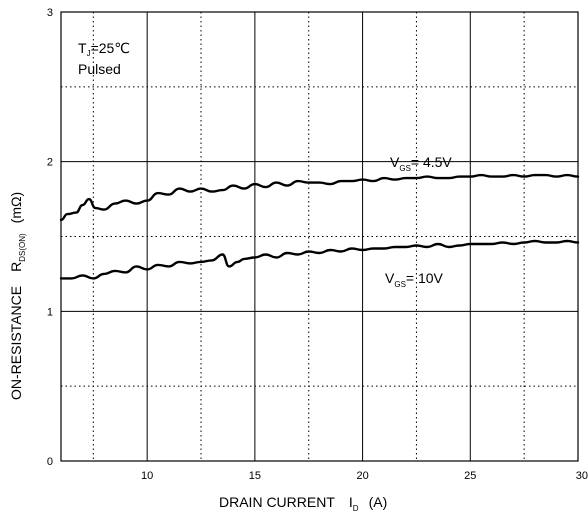 The image size is (588, 517). I want to click on x-tick-label: 15, so click(255, 476).